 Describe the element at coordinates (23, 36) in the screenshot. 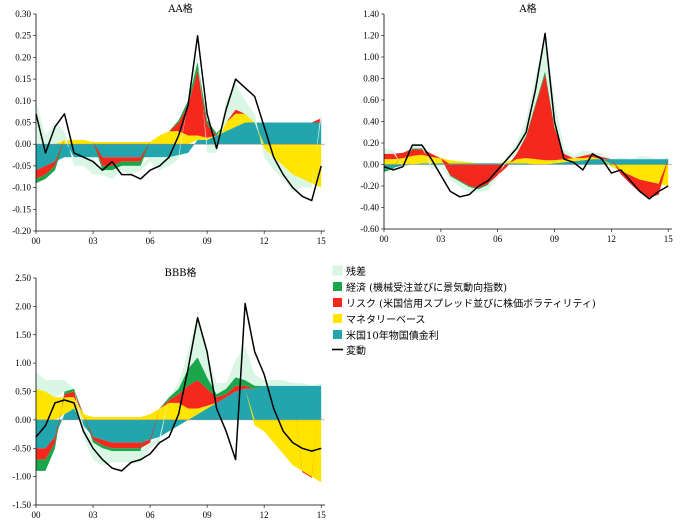

I see `chart-0-ytick-label: 0.25` at that location.